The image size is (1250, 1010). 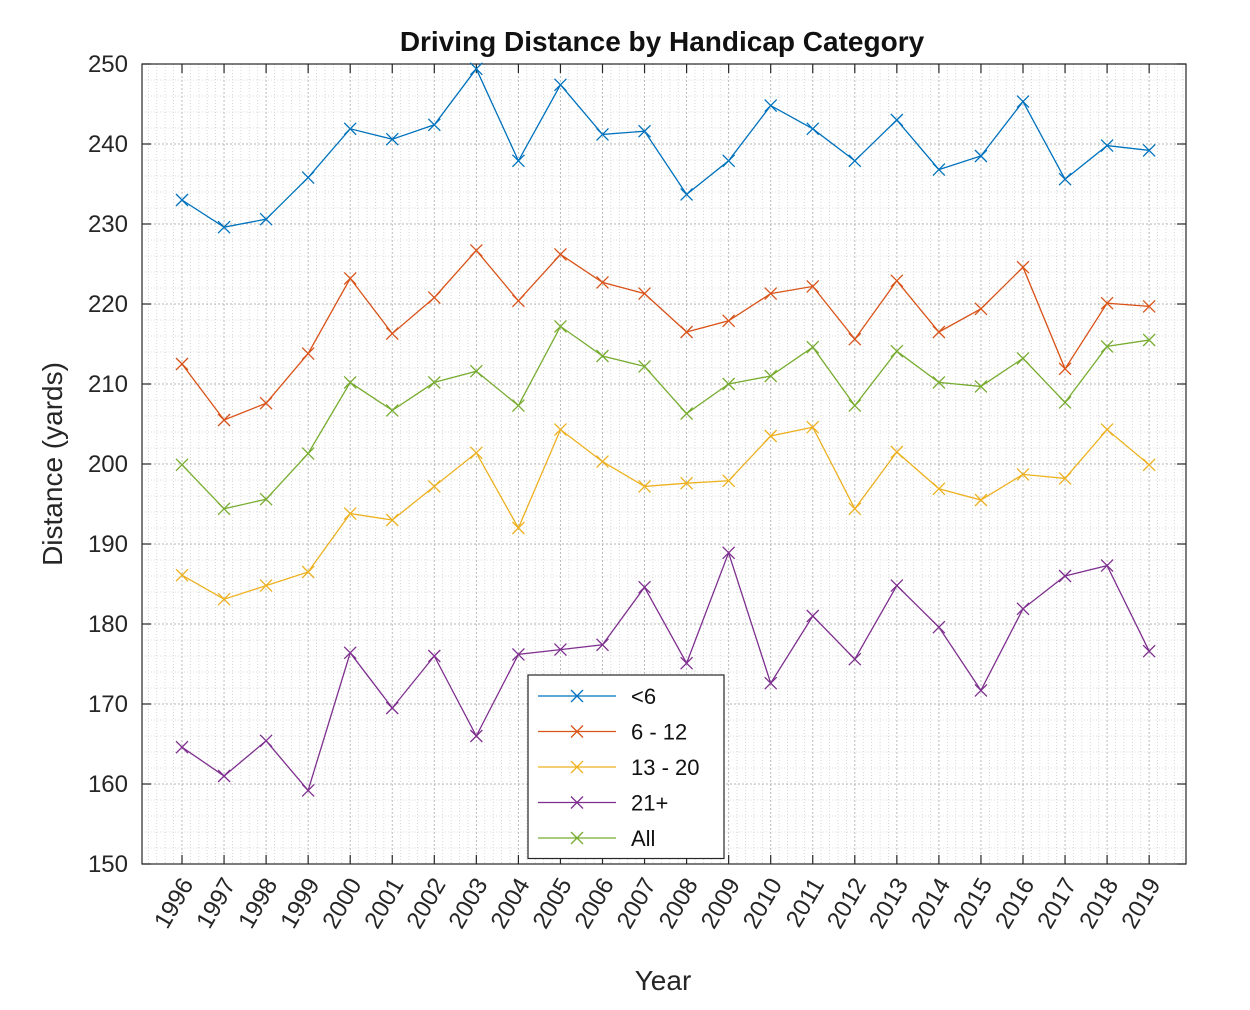 I want to click on legend-item: All, so click(x=596, y=838).